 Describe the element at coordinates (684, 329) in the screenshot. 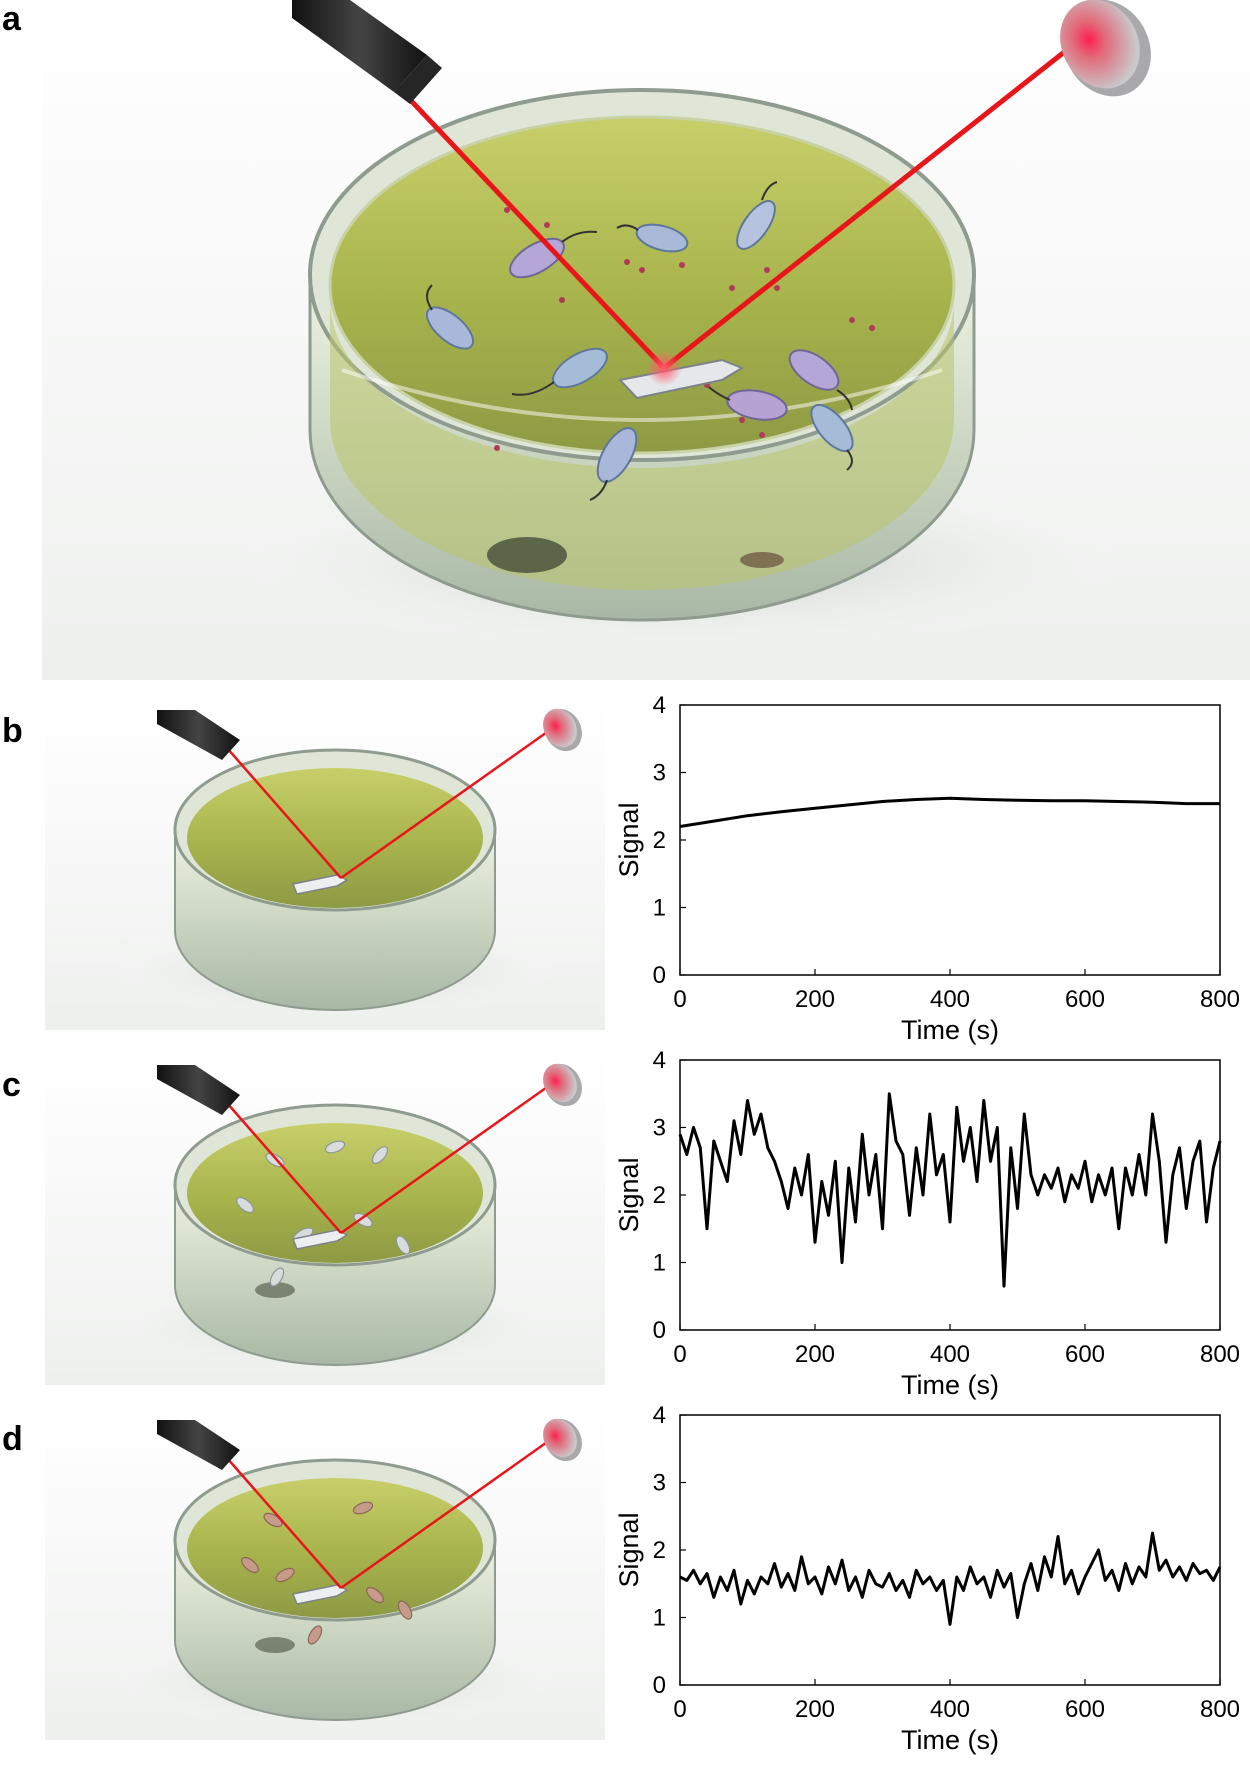

I see `particles` at that location.